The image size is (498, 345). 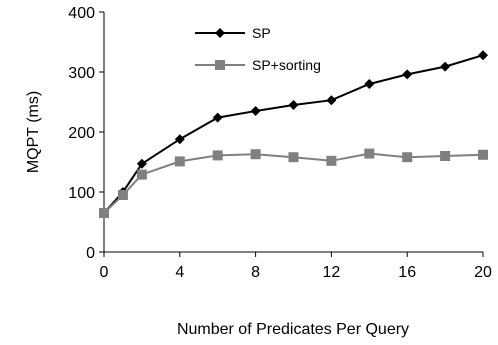 I want to click on x-tick-label: 20, so click(x=483, y=272).